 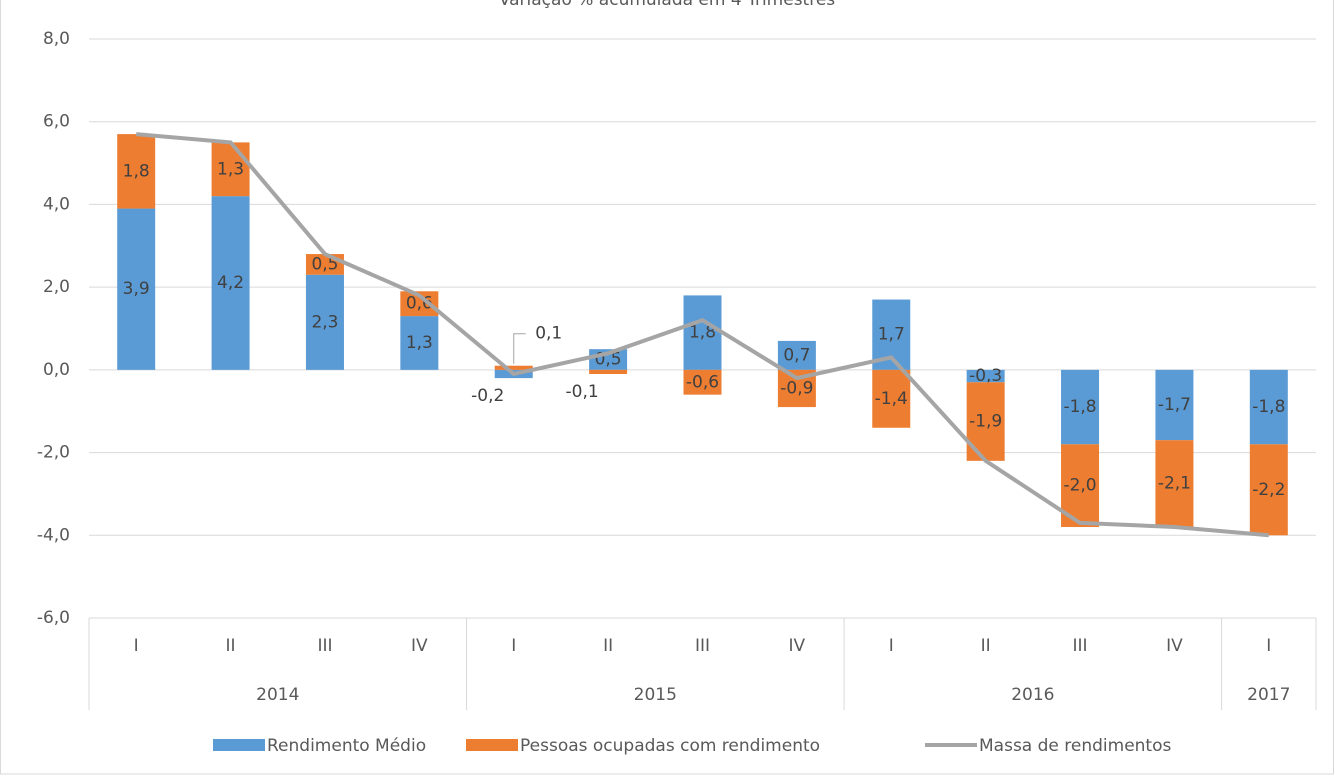 What do you see at coordinates (53, 453) in the screenshot?
I see `y-tick-label: -2,0` at bounding box center [53, 453].